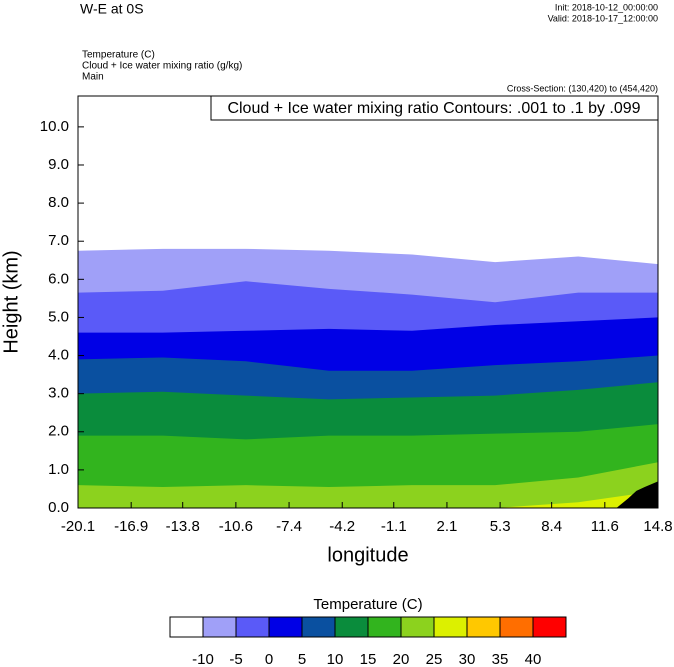  I want to click on colorbar-label: 15, so click(368, 659).